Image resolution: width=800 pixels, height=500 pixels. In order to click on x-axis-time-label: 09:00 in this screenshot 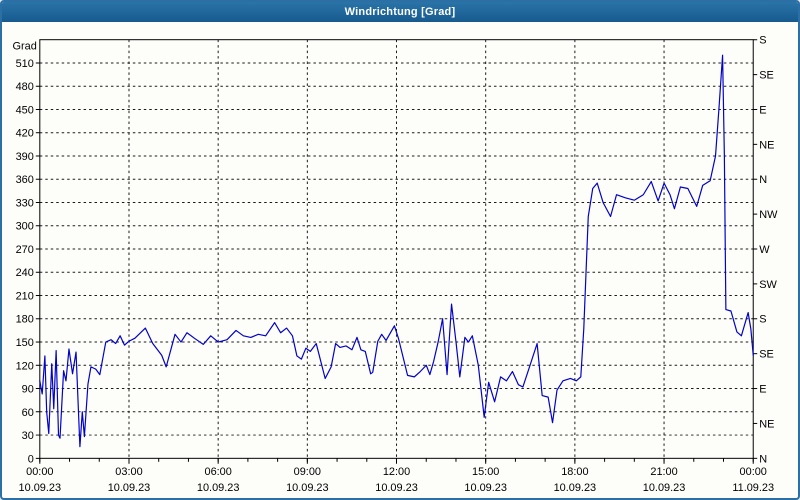, I will do `click(307, 472)`.